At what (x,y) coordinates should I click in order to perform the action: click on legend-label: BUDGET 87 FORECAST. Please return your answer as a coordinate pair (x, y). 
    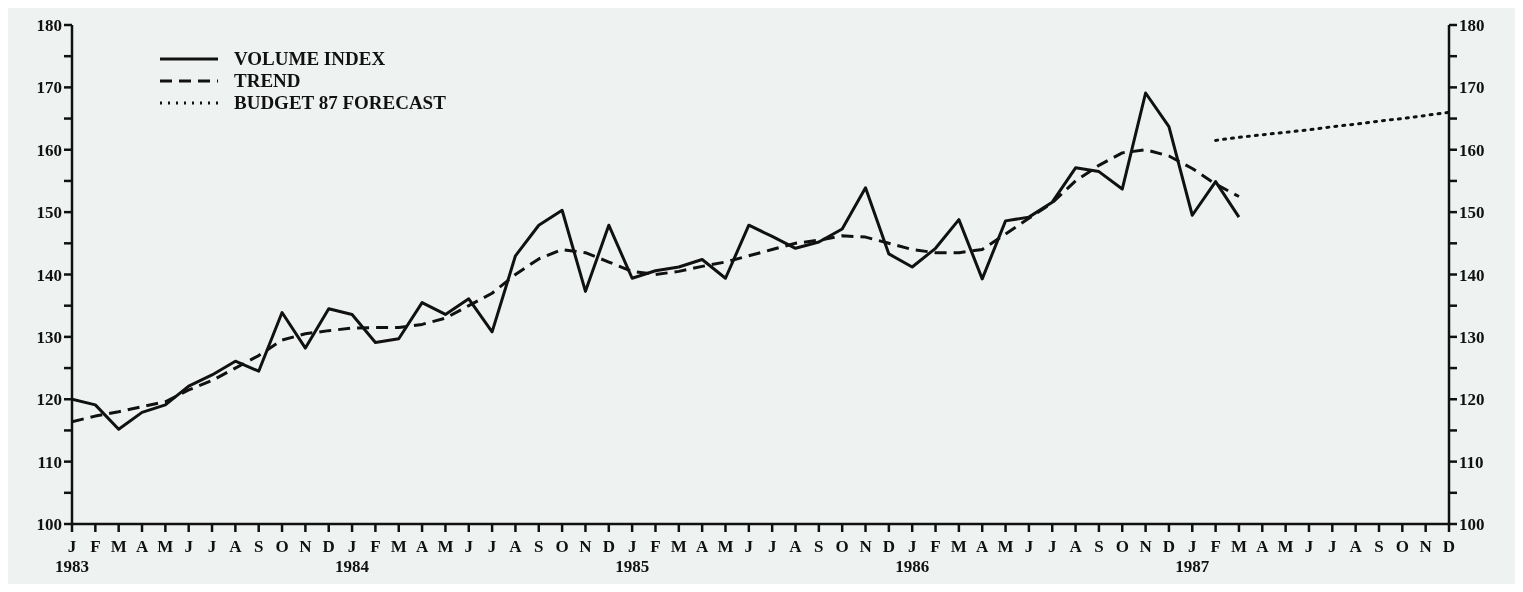
    Looking at the image, I should click on (340, 103).